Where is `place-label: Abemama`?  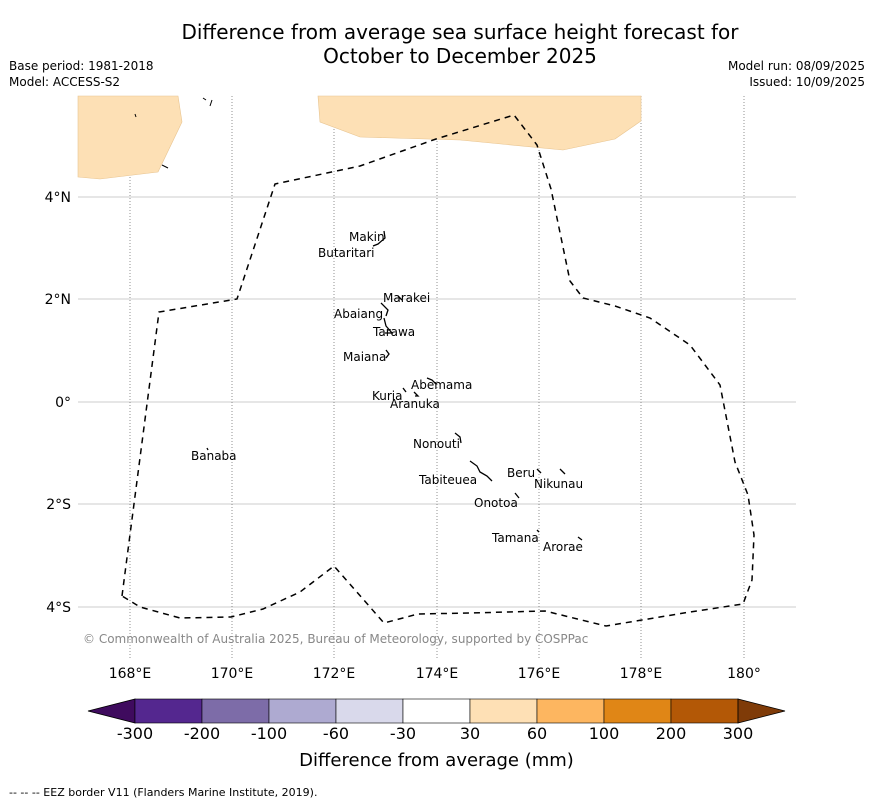 place-label: Abemama is located at coordinates (441, 385).